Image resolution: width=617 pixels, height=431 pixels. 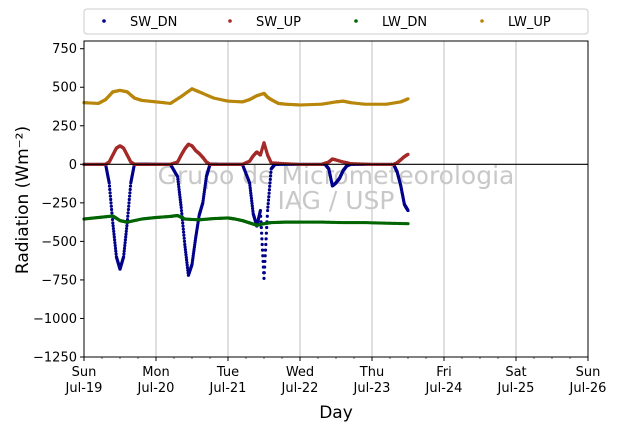 I want to click on y-tick-label: −1250, so click(x=55, y=358).